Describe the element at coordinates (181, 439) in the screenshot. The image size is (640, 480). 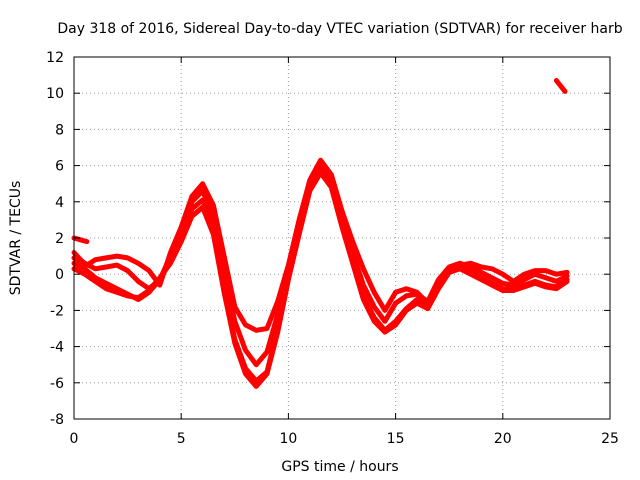
I see `x-tick-label: 5` at that location.